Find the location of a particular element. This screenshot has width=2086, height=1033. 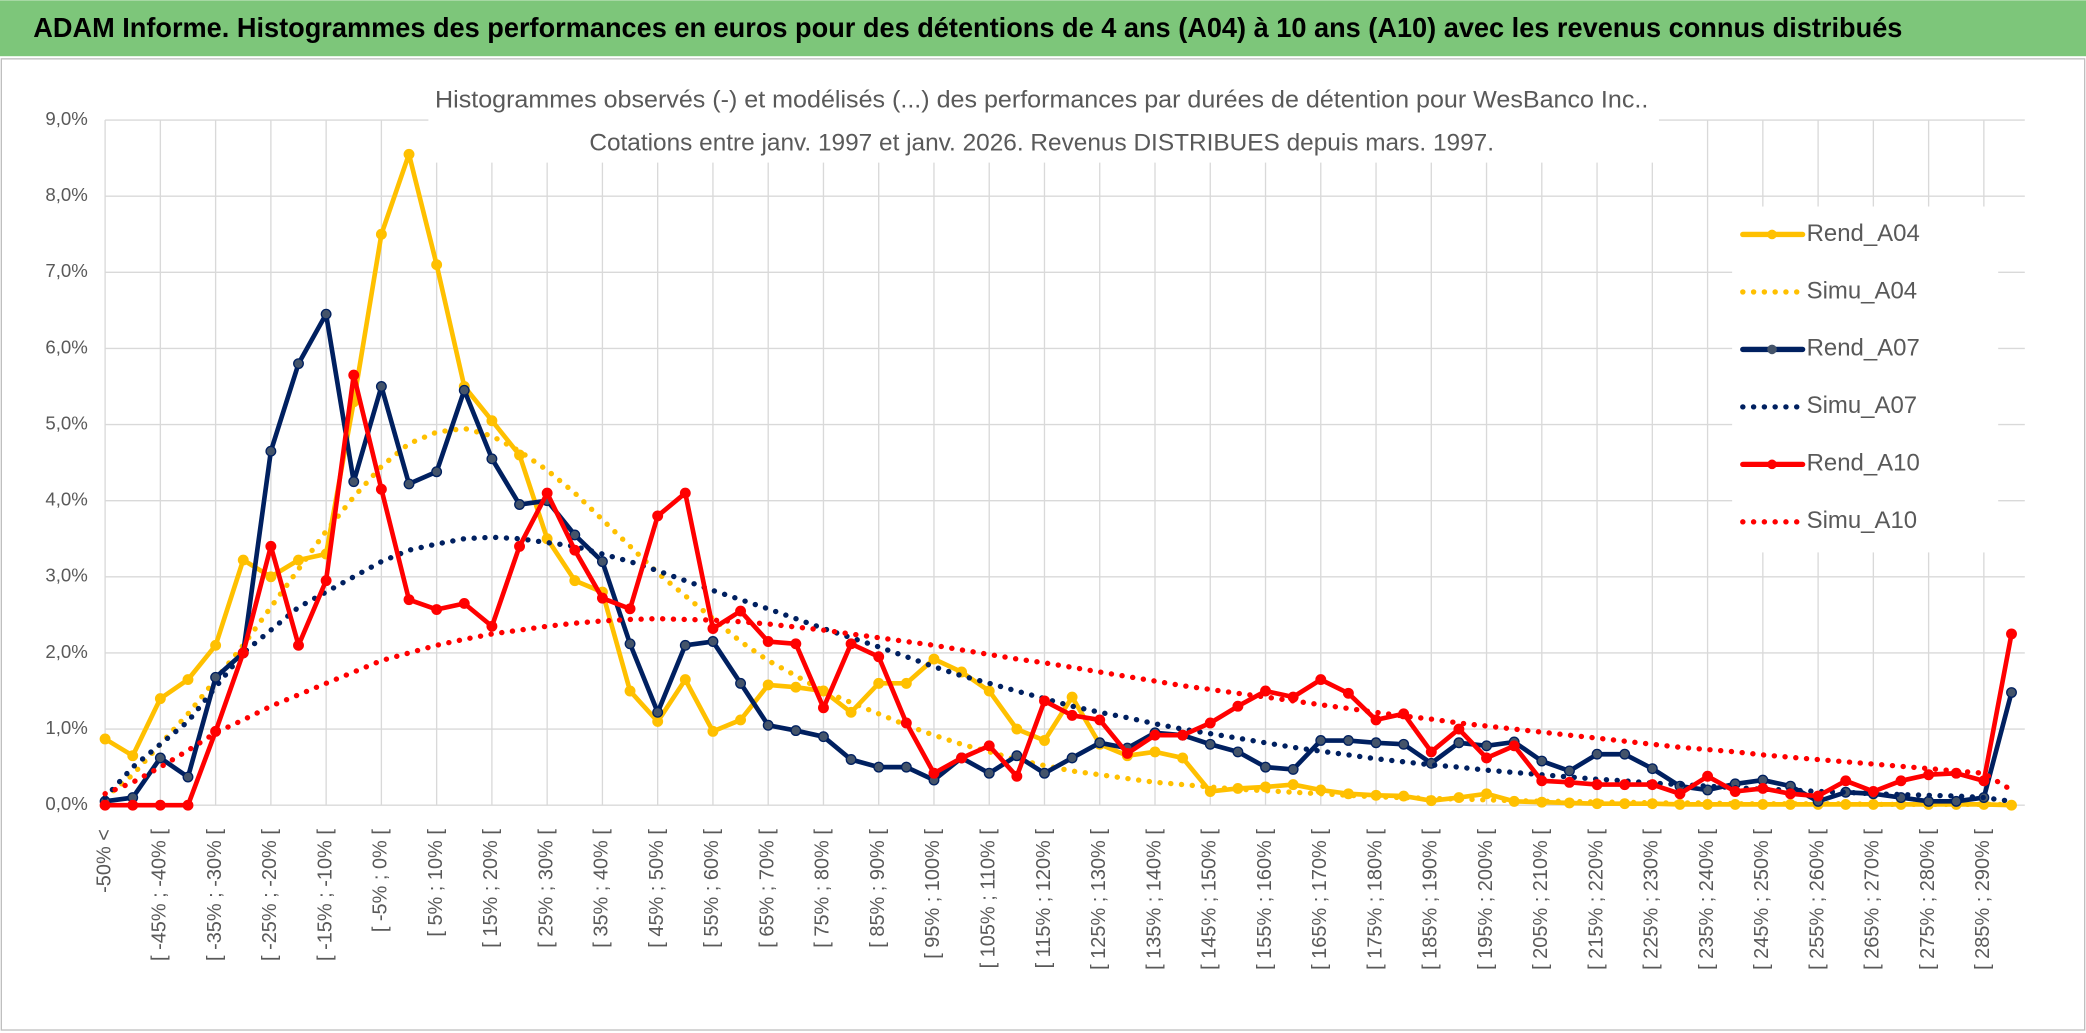

x-tick-label: [ 175% ; 180% [ is located at coordinates (1375, 899).